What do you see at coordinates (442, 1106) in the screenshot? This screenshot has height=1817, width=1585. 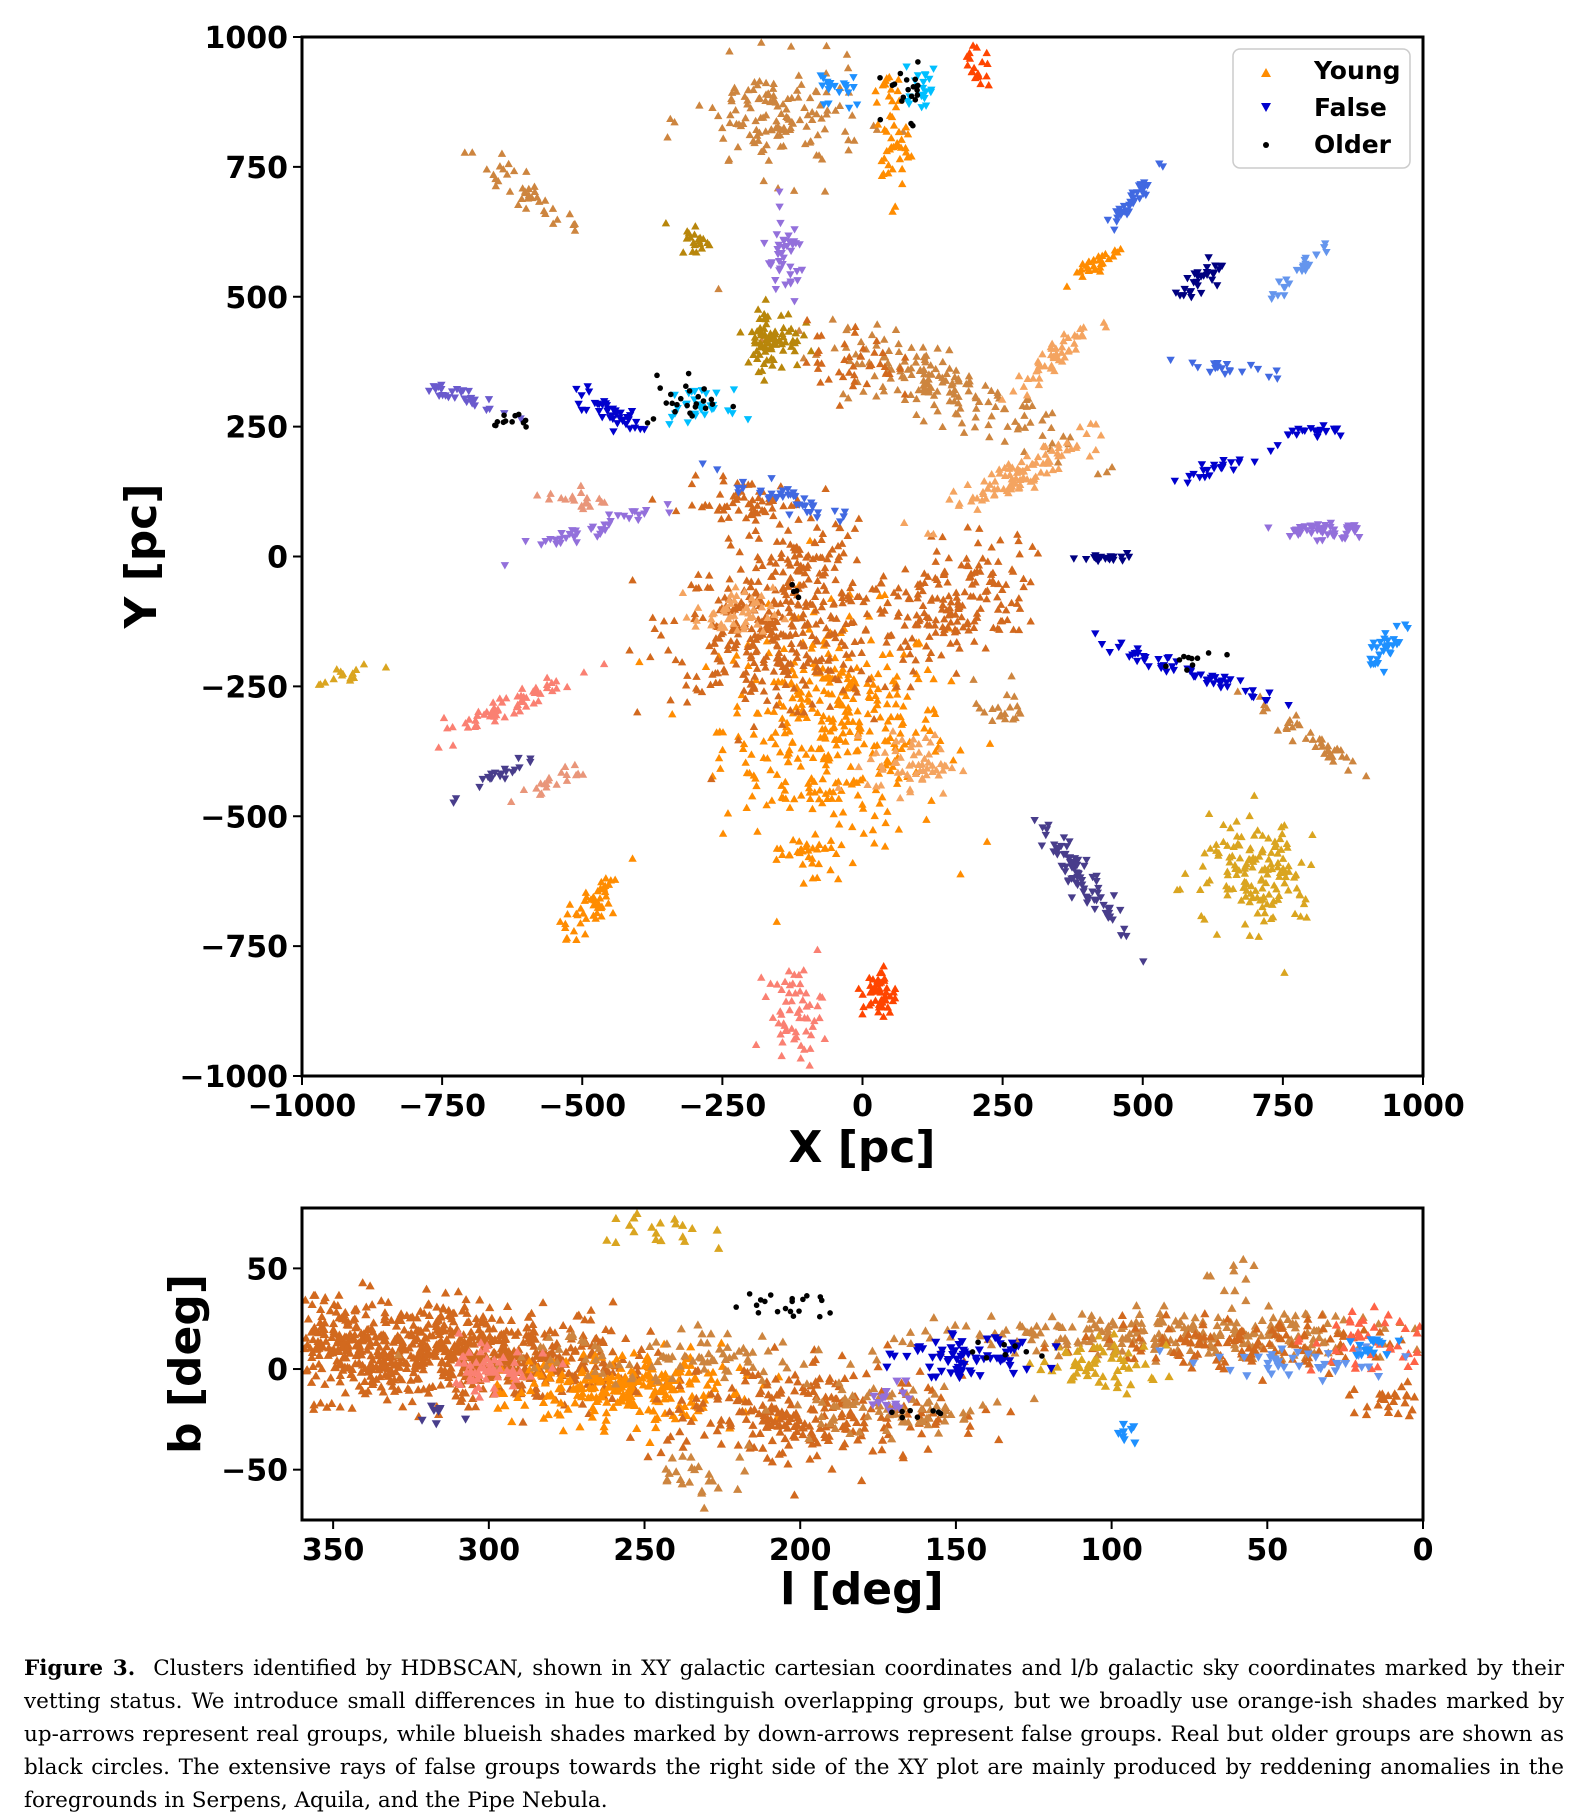 I see `xy-x-tick-label: −750` at bounding box center [442, 1106].